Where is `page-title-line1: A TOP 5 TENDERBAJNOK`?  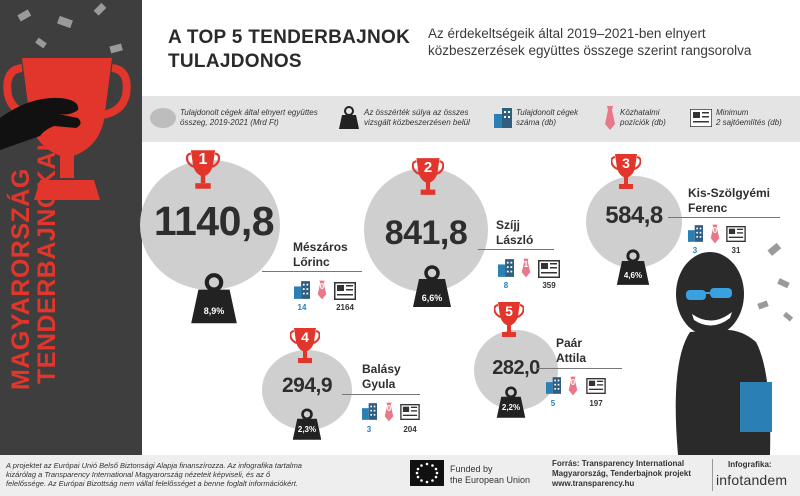
page-title-line1: A TOP 5 TENDERBAJNOK is located at coordinates (289, 37).